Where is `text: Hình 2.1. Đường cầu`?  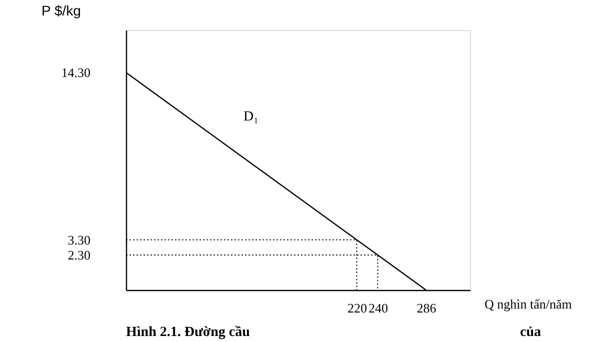 text: Hình 2.1. Đường cầu is located at coordinates (188, 332).